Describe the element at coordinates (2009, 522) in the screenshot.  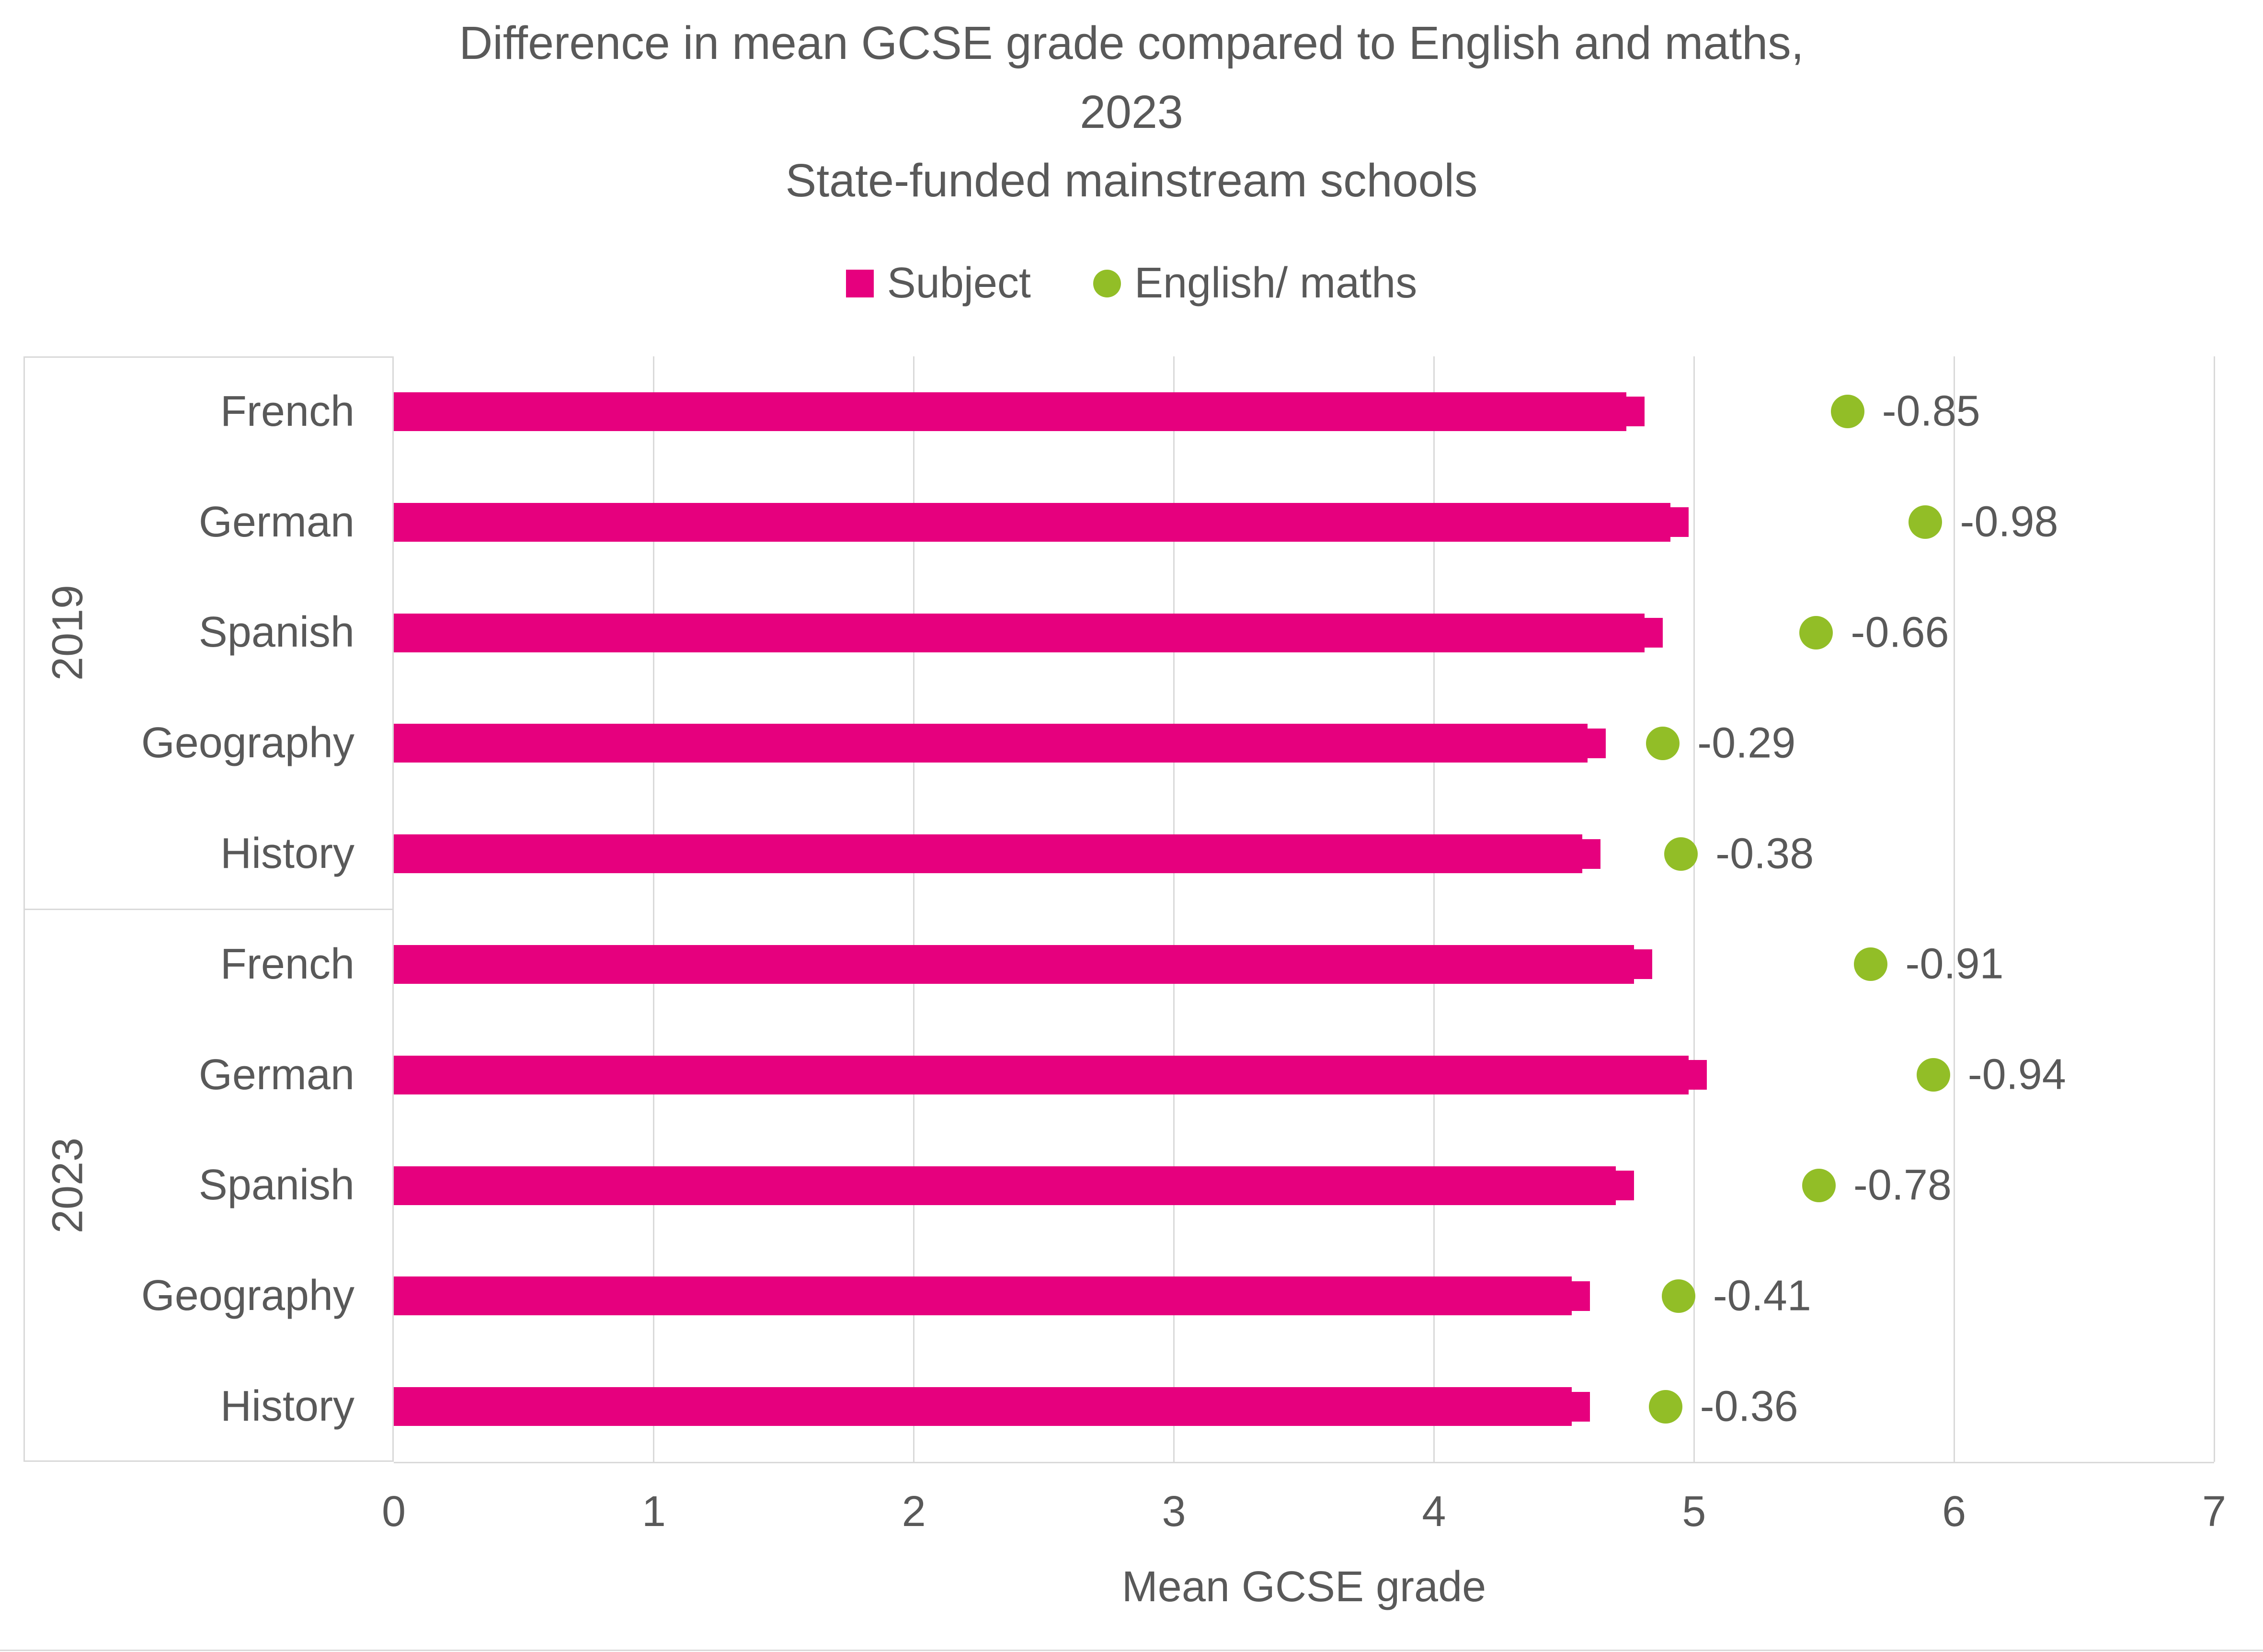
I see `difference-value-label: -0.98` at that location.